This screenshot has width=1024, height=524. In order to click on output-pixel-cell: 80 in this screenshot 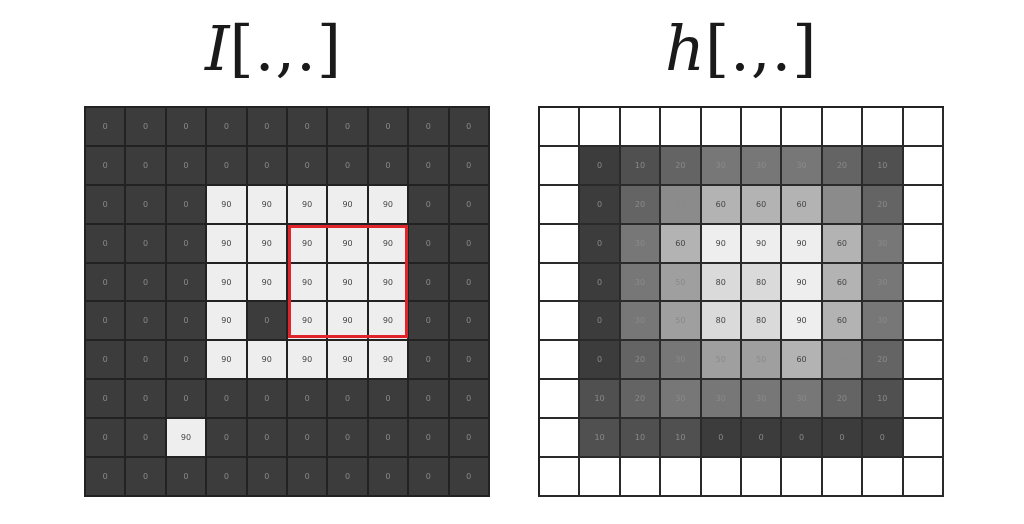, I will do `click(762, 283)`.